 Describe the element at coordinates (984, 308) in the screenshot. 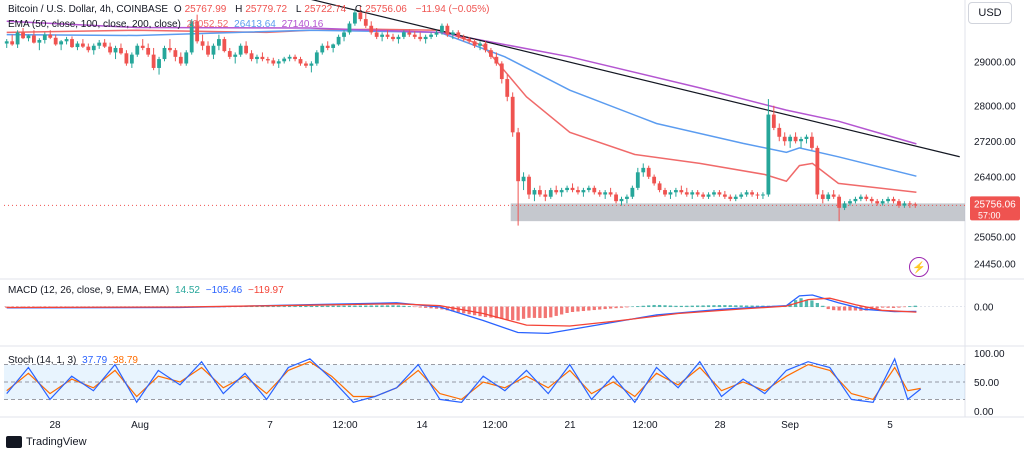

I see `macd-tick-label: 0.00` at that location.